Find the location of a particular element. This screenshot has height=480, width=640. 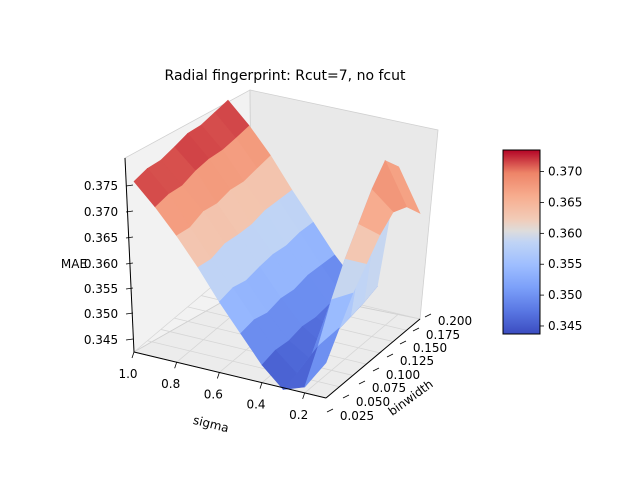

mae-axis-line is located at coordinates (129, 255).